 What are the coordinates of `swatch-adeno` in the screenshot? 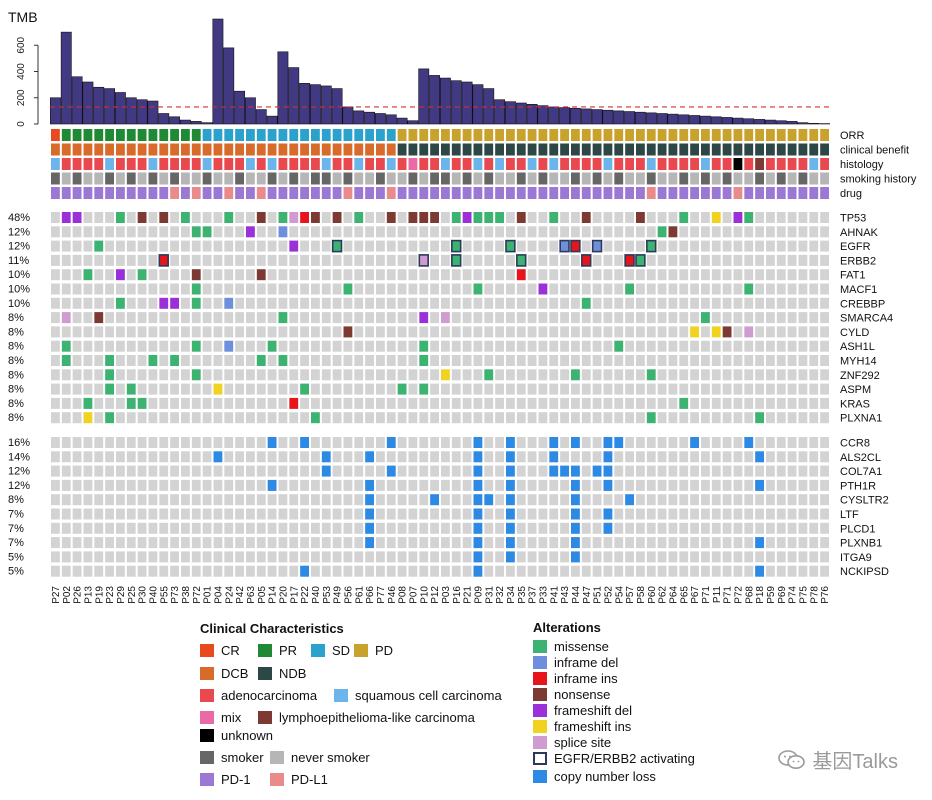 It's located at (207, 695).